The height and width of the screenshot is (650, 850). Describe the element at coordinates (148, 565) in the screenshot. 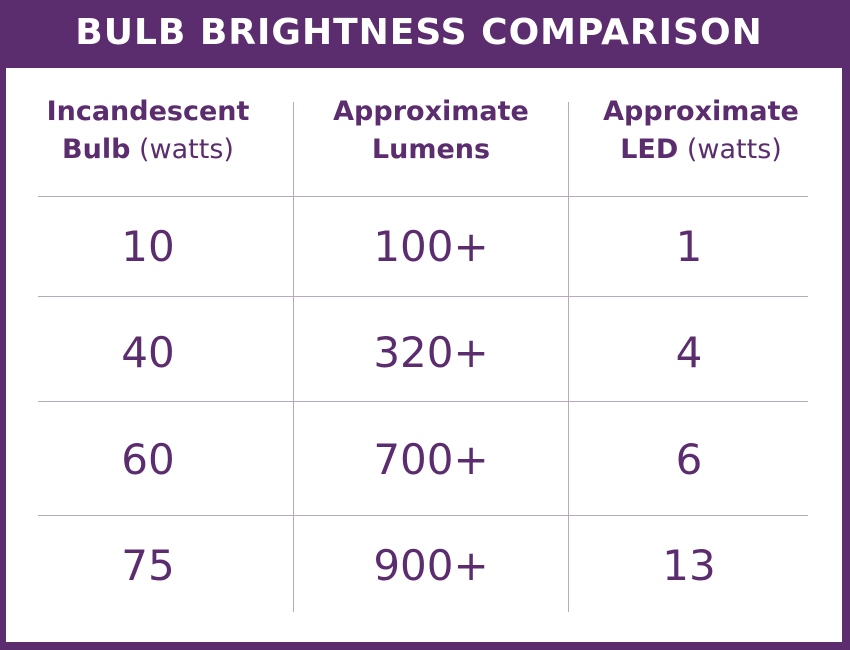

I see `table-cell: 75` at that location.